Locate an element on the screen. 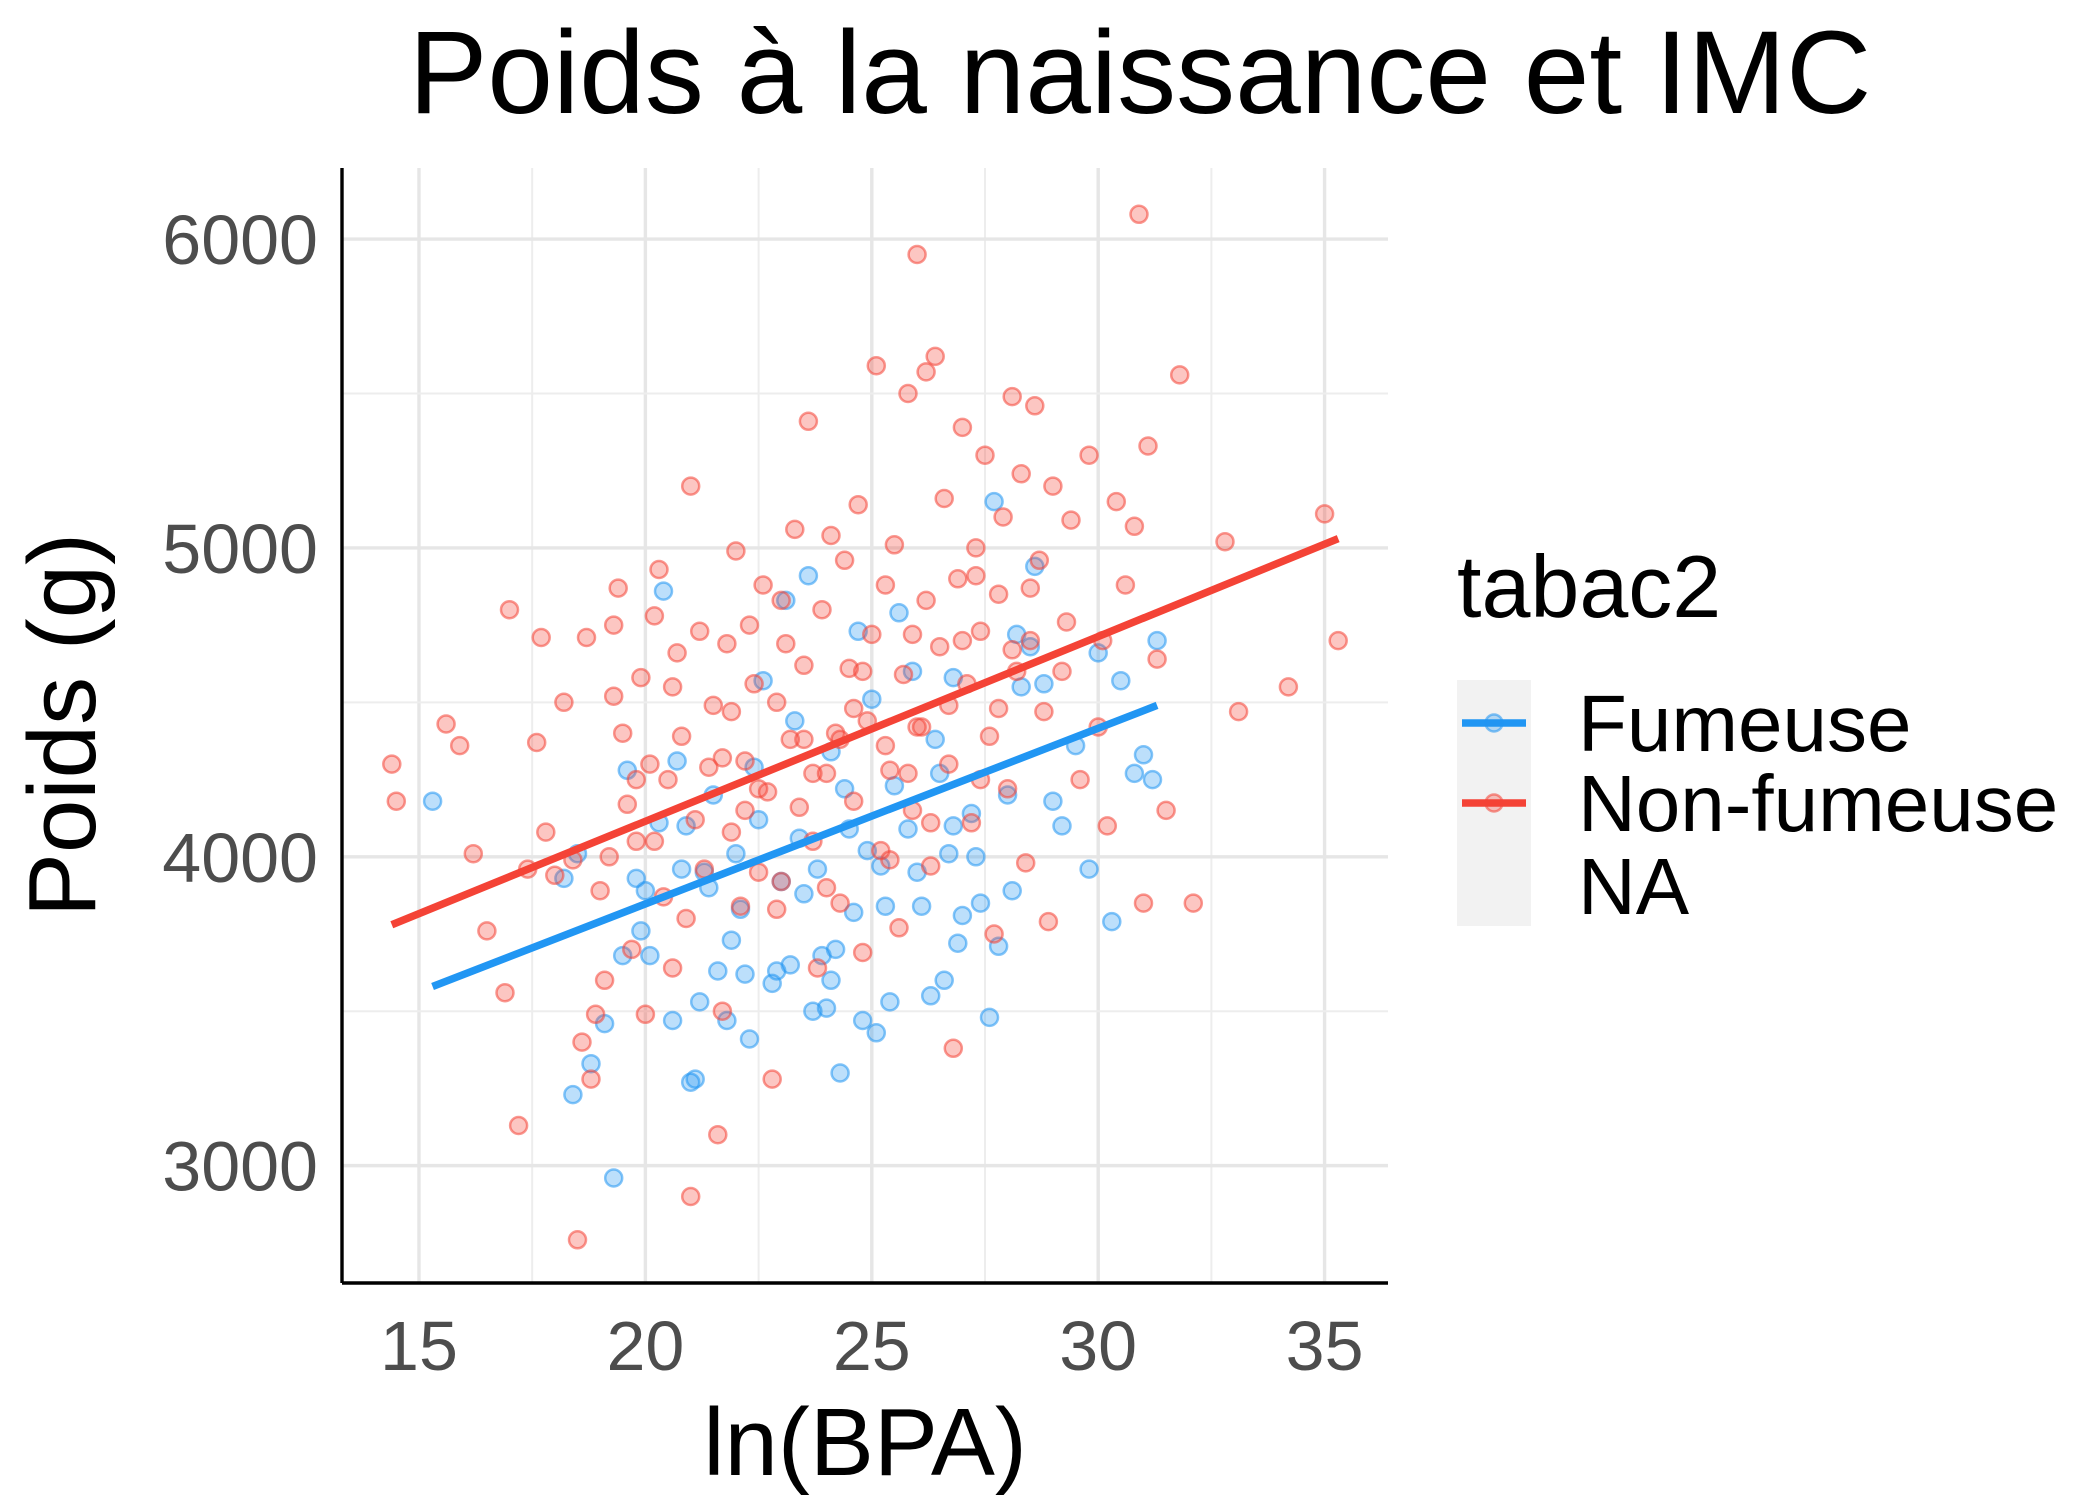 This screenshot has height=1500, width=2100. x-tick-label: 30 is located at coordinates (1098, 1346).